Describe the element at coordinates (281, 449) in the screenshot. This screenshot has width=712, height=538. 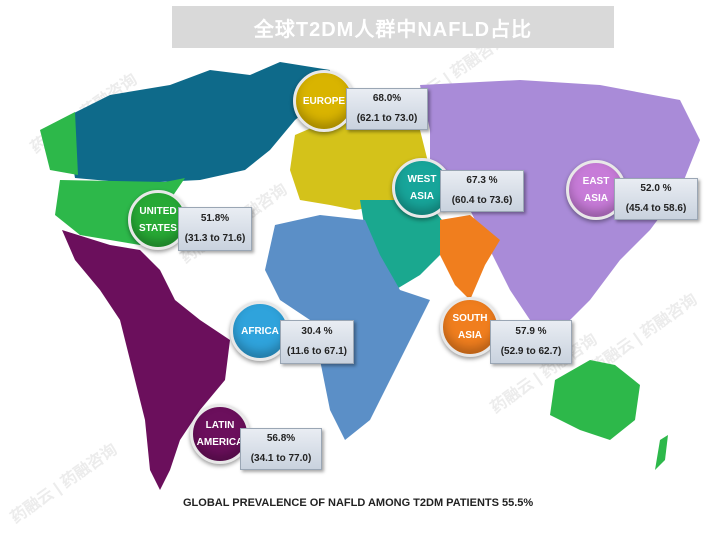
I see `value-box-latin-america: 56.8% (34.1 to 77.0)` at that location.